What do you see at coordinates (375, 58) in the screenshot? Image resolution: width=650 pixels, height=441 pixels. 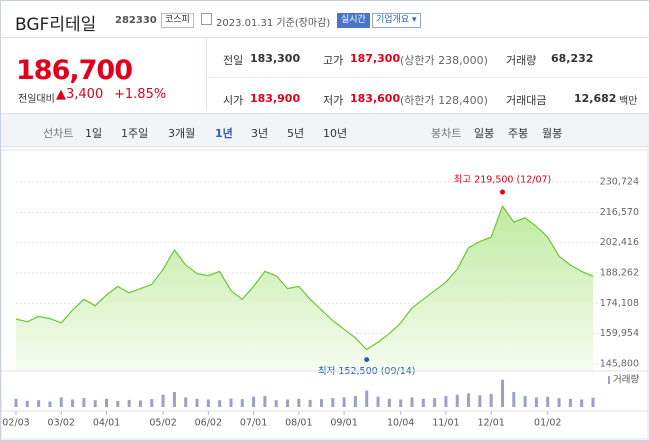 I see `stat-value: 187,300` at bounding box center [375, 58].